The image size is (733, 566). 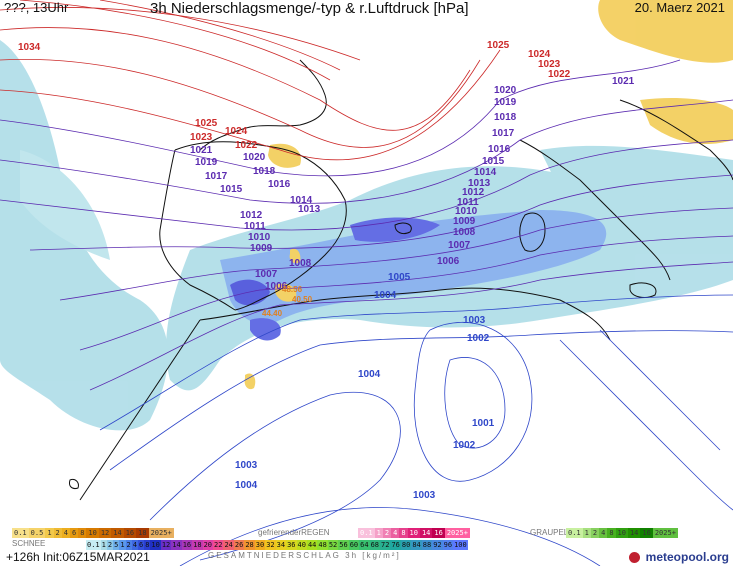 What do you see at coordinates (646, 533) in the screenshot?
I see `graupel-legend-cell: 16` at bounding box center [646, 533].